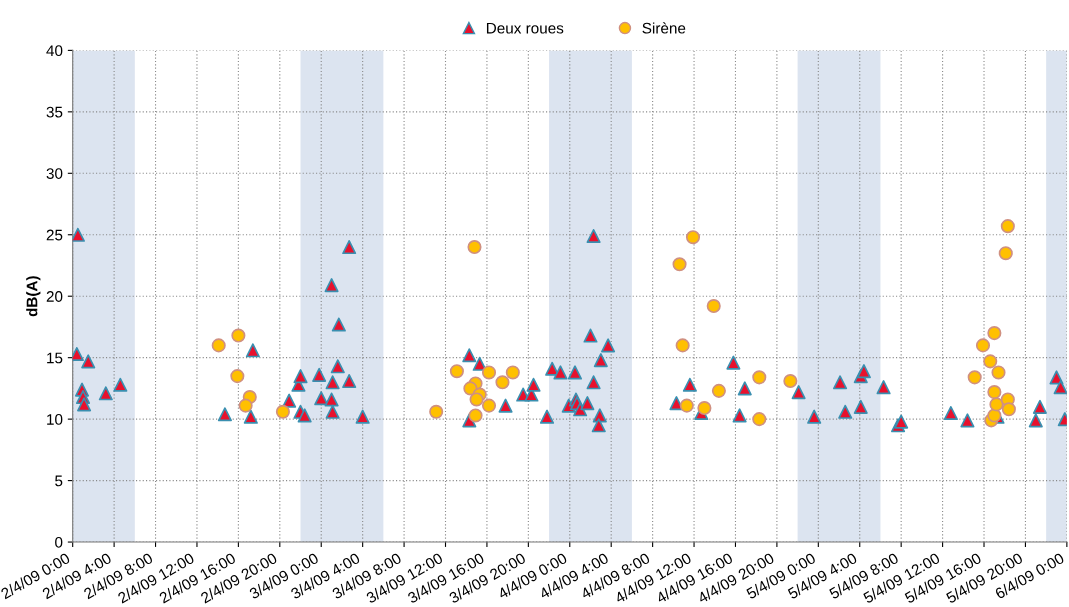 The height and width of the screenshot is (607, 1069). What do you see at coordinates (59, 542) in the screenshot?
I see `y-tick-label: 0` at bounding box center [59, 542].